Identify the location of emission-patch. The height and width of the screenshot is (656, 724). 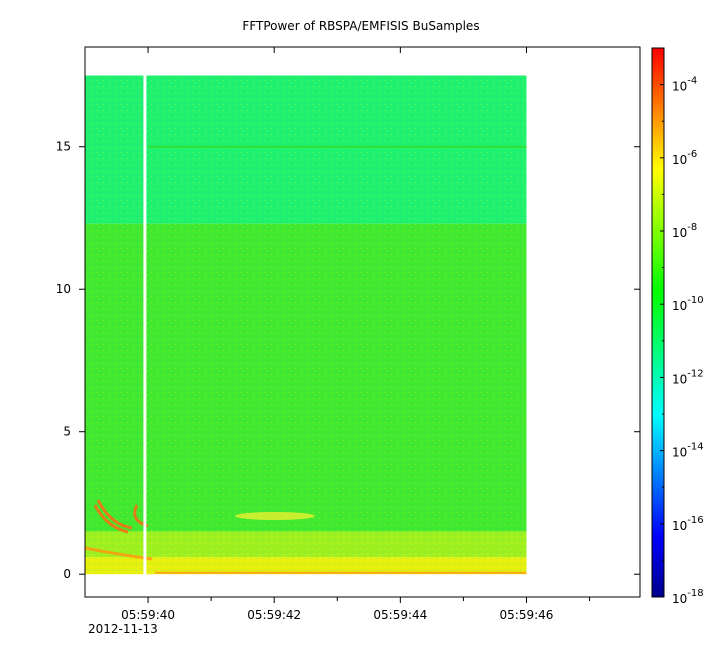
(275, 516).